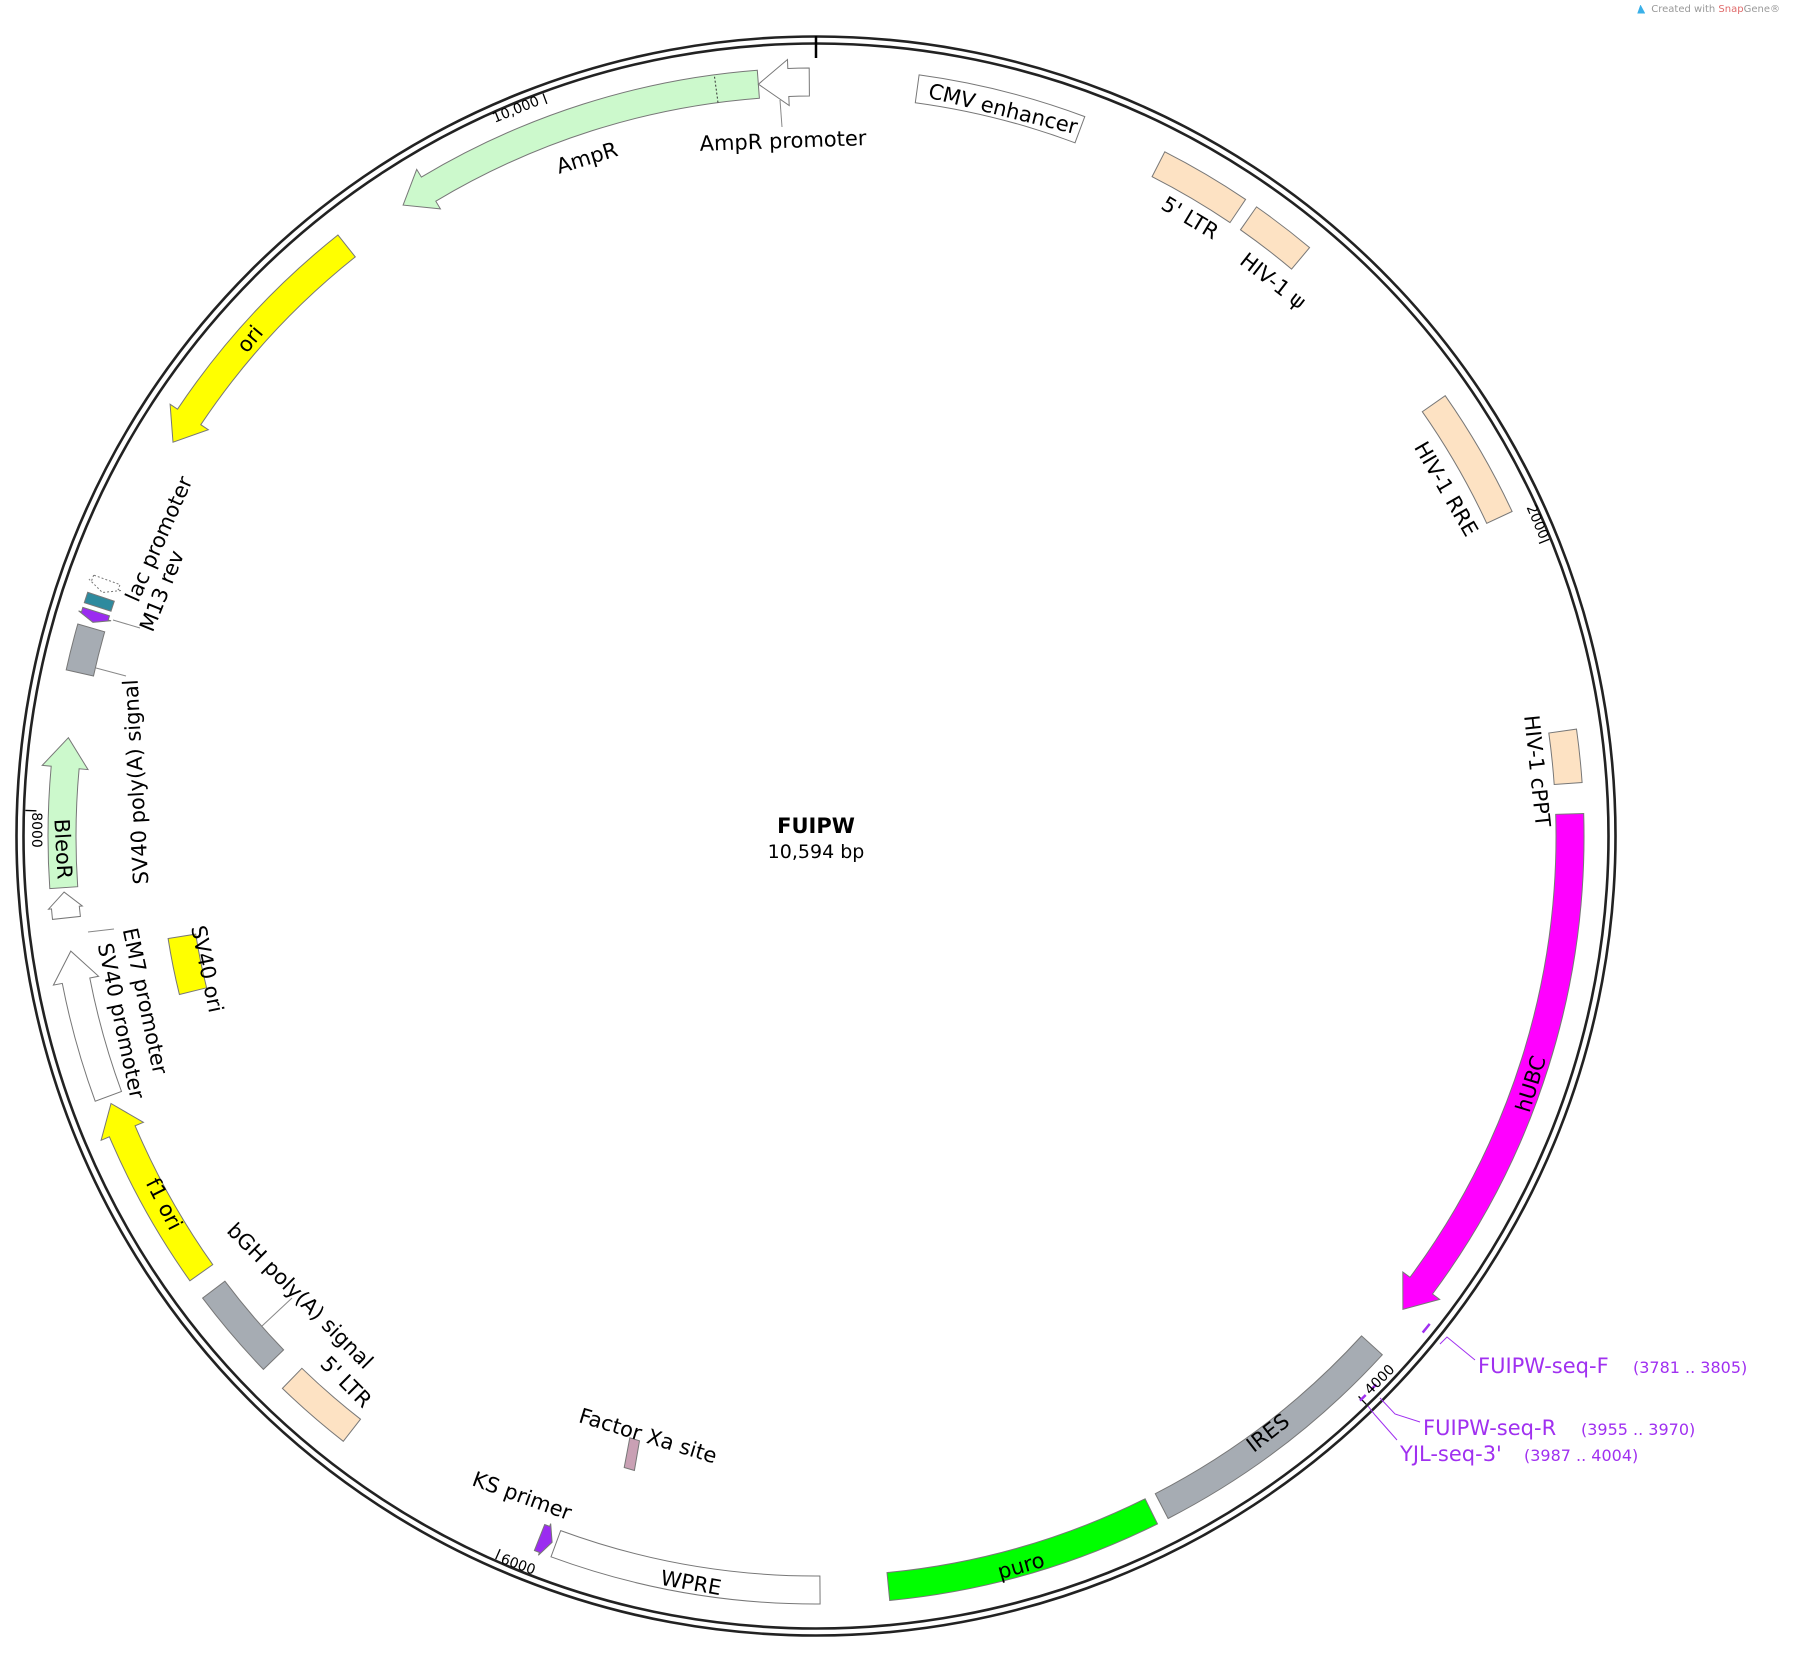 The height and width of the screenshot is (1668, 1798). What do you see at coordinates (62, 849) in the screenshot?
I see `label-bleor: BleoR` at bounding box center [62, 849].